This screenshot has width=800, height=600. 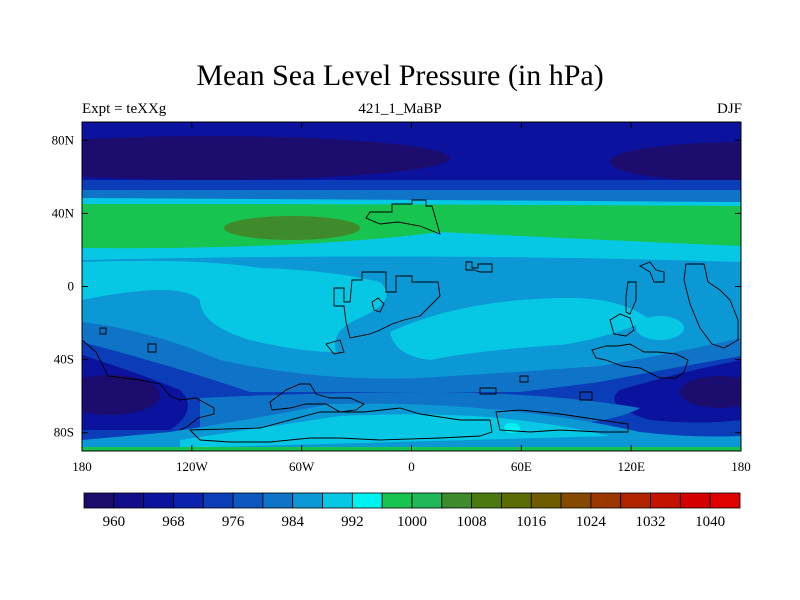 I want to click on x-tick-label-3: 0, so click(x=411, y=466).